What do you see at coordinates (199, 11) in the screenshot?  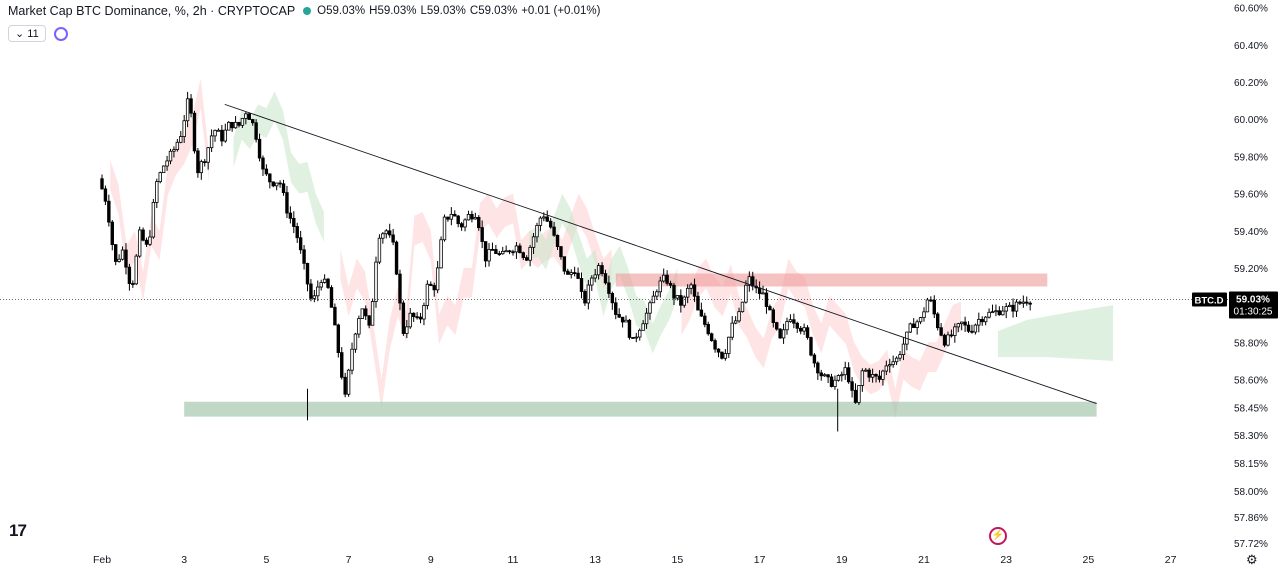 I see `interval-label: 2h` at bounding box center [199, 11].